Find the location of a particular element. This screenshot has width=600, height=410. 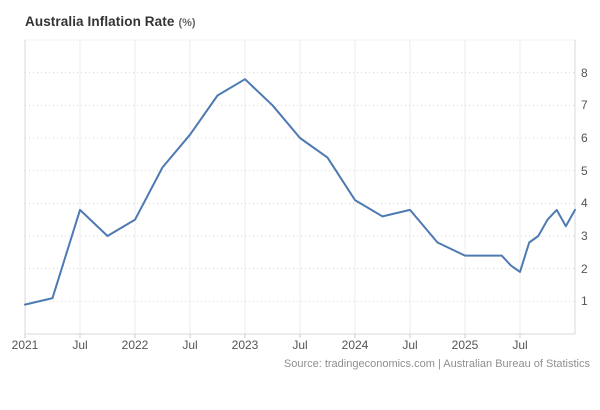

y-axis-tick-label: 3 is located at coordinates (584, 236).